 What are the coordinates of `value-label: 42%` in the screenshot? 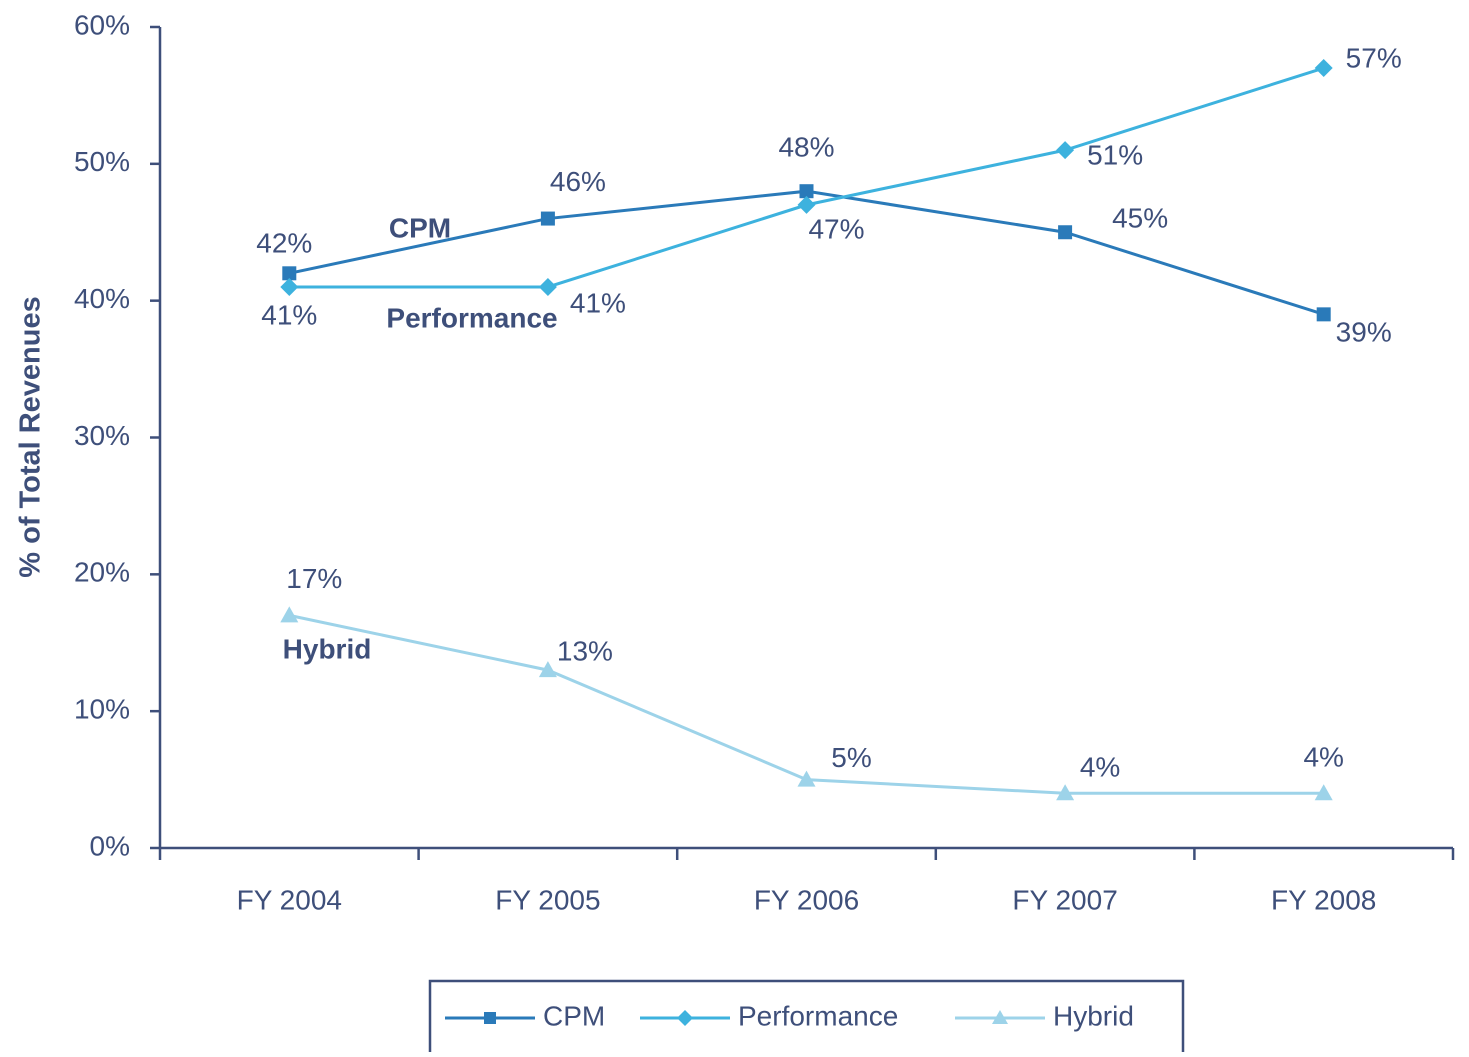 It's located at (284, 243).